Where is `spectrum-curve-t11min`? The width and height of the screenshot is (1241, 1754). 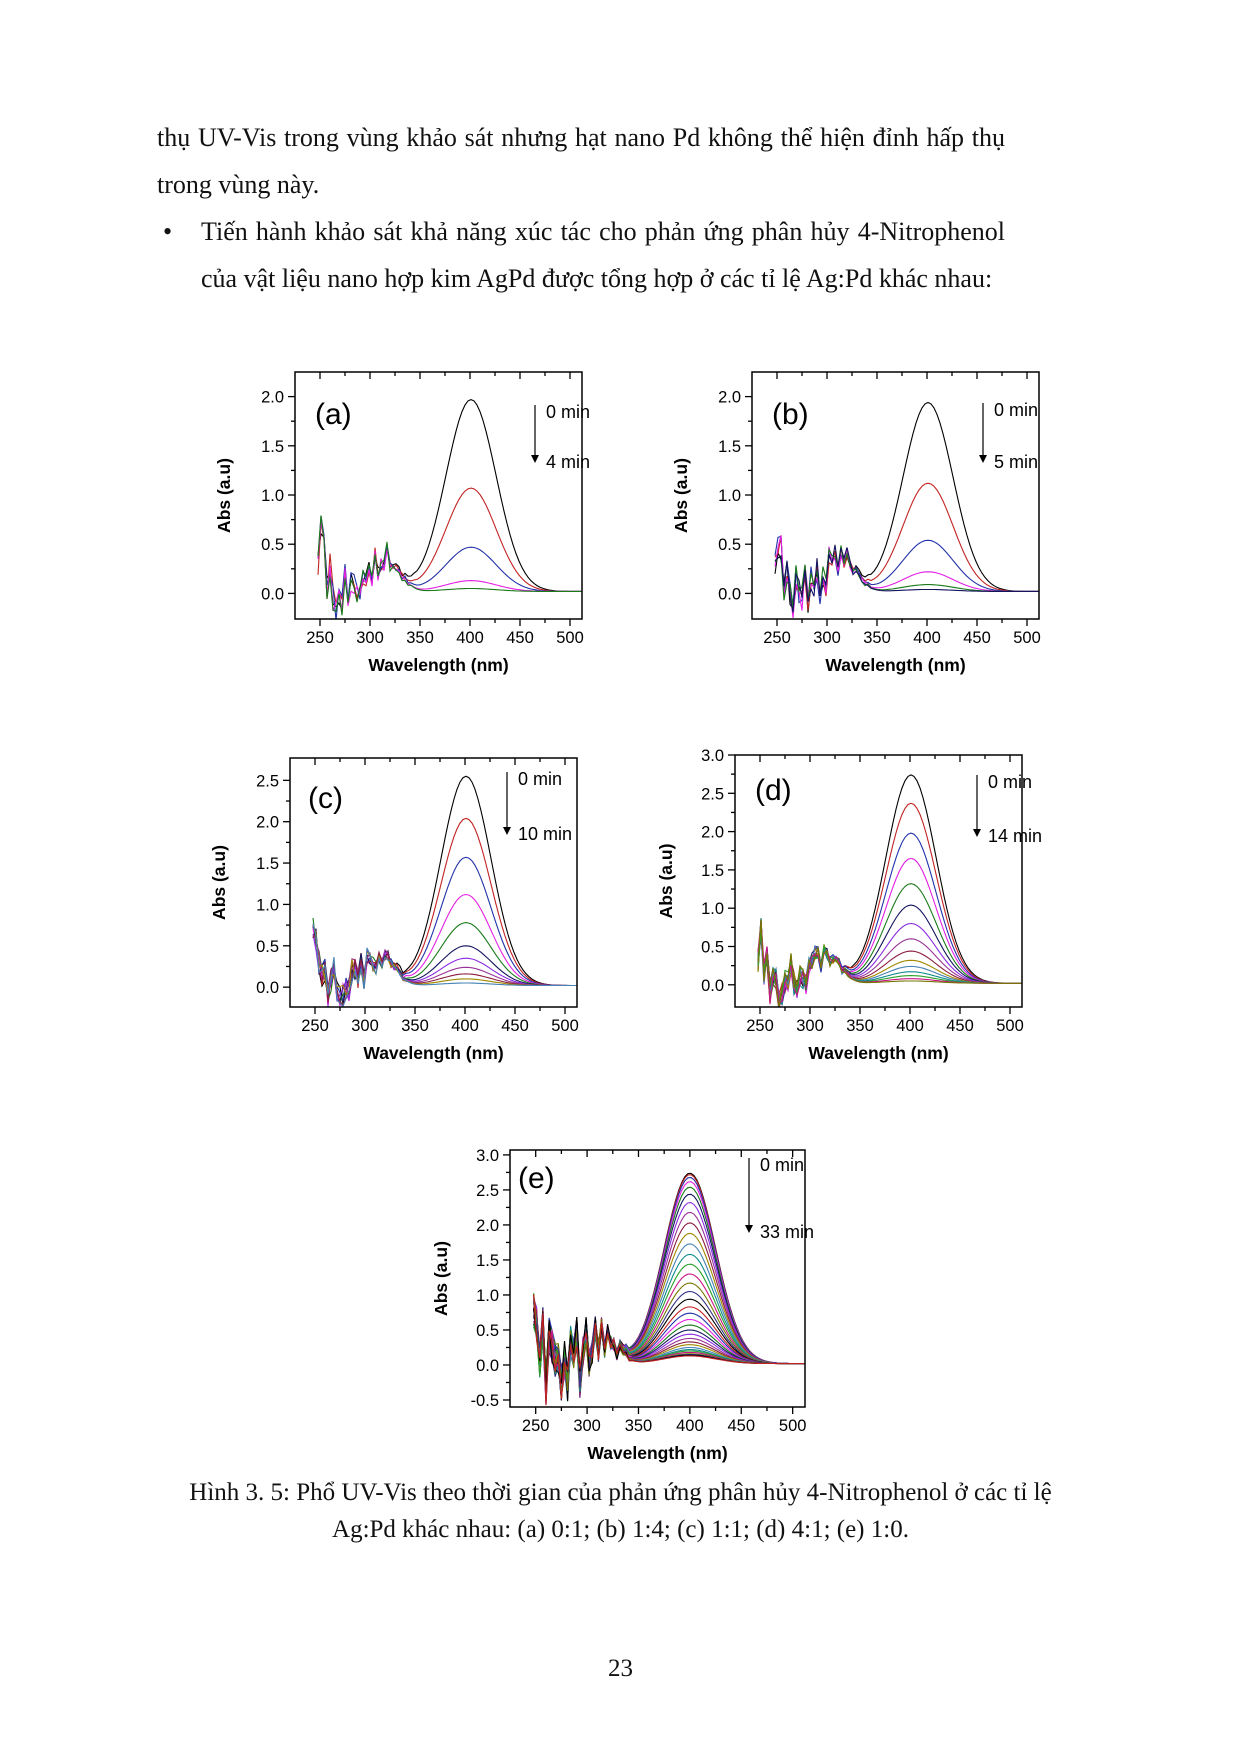 spectrum-curve-t11min is located at coordinates (669, 1327).